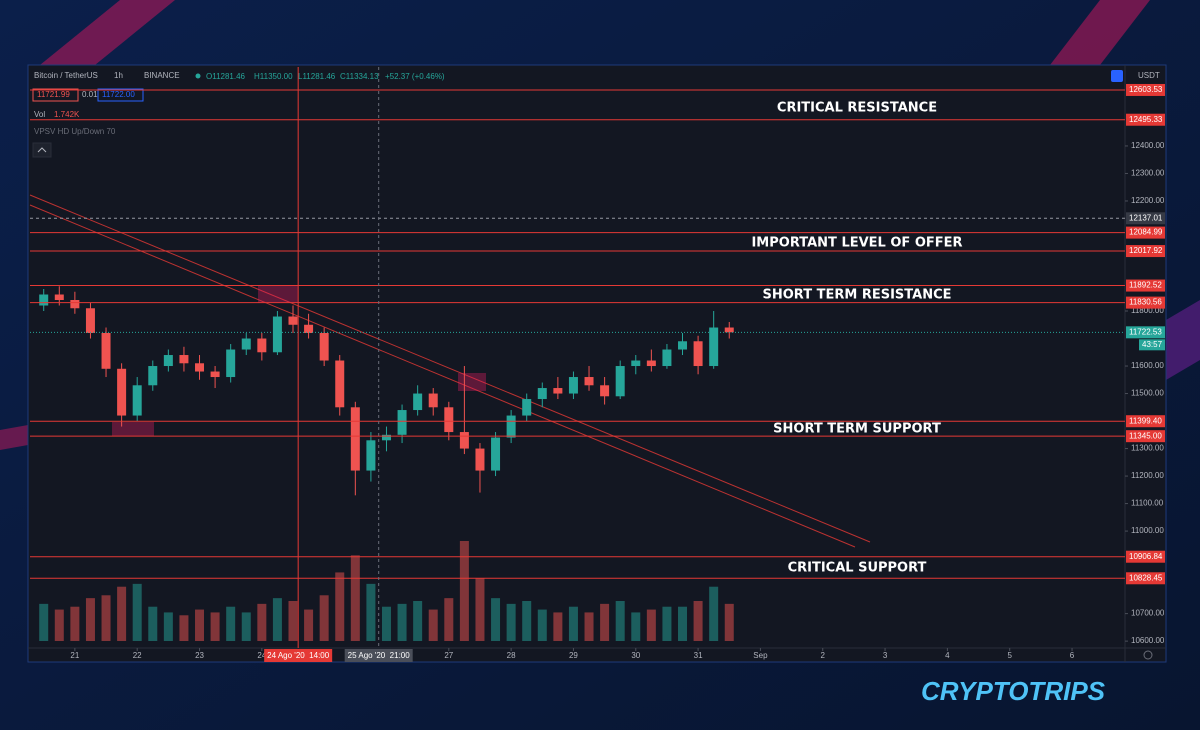 This screenshot has width=1200, height=730. Describe the element at coordinates (857, 108) in the screenshot. I see `annotation: CRITICAL RESISTANCE` at that location.